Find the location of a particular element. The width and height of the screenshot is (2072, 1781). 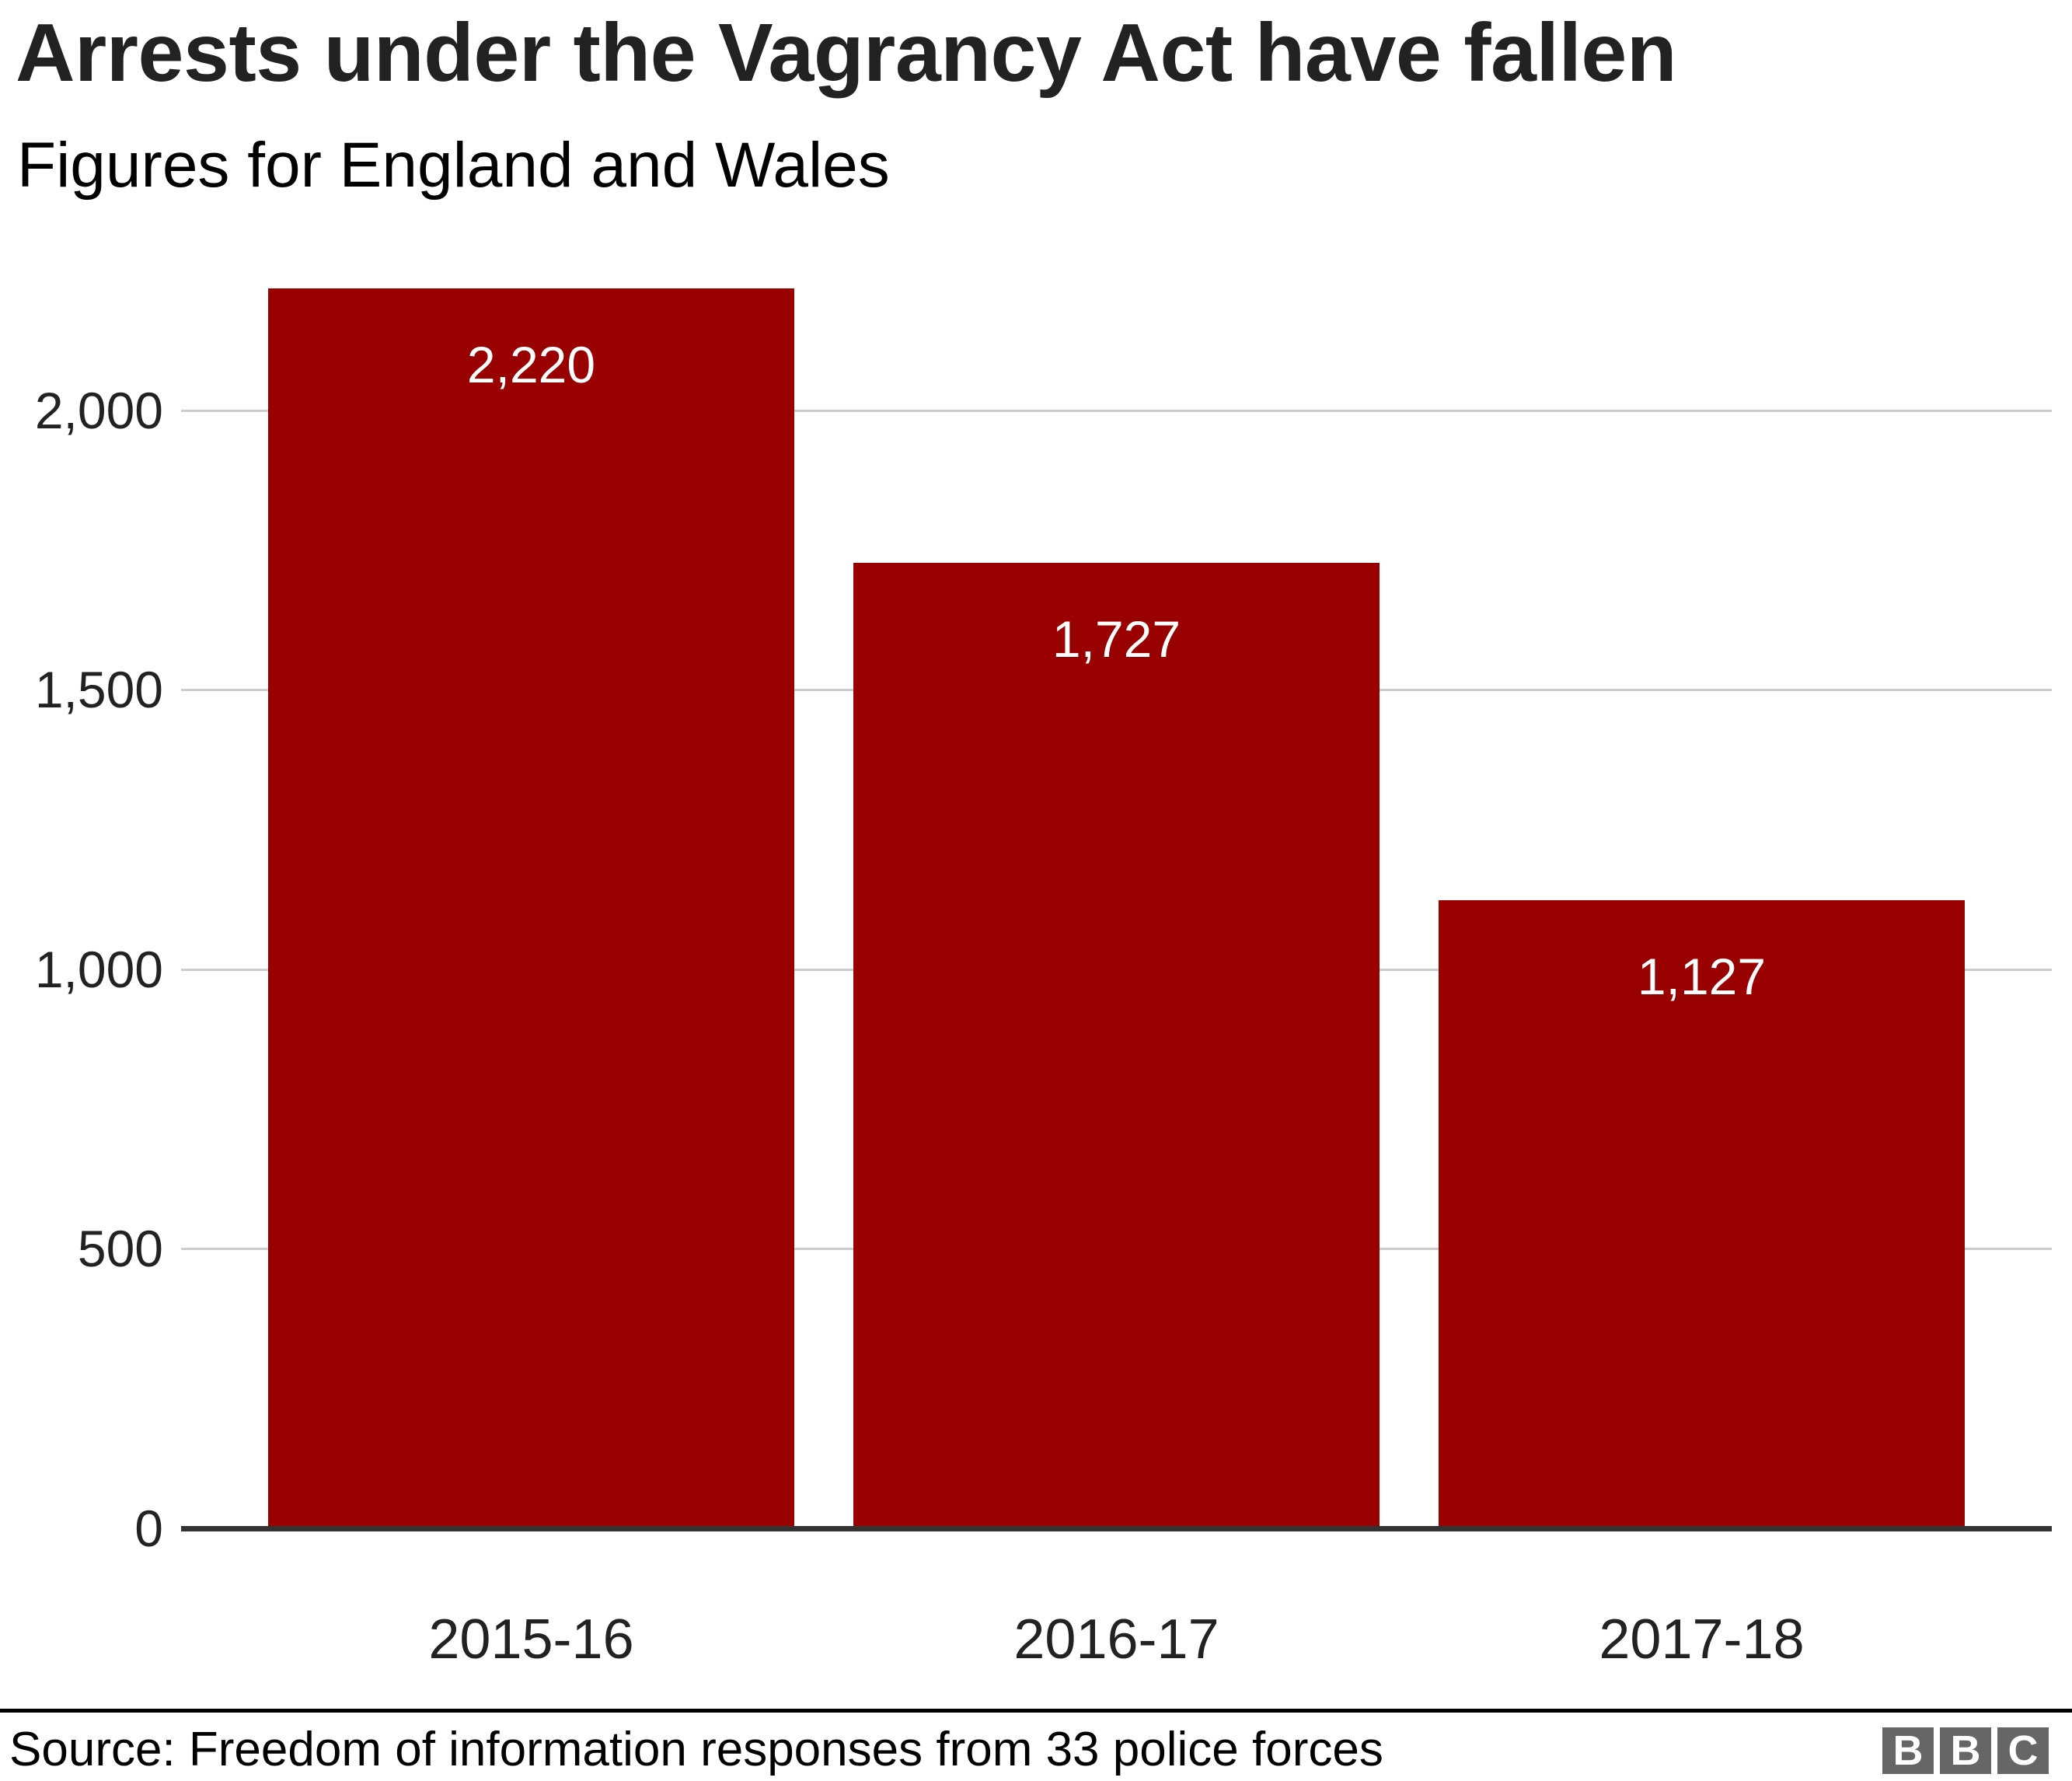

bar-2017-18: 1,127 is located at coordinates (1702, 1214).